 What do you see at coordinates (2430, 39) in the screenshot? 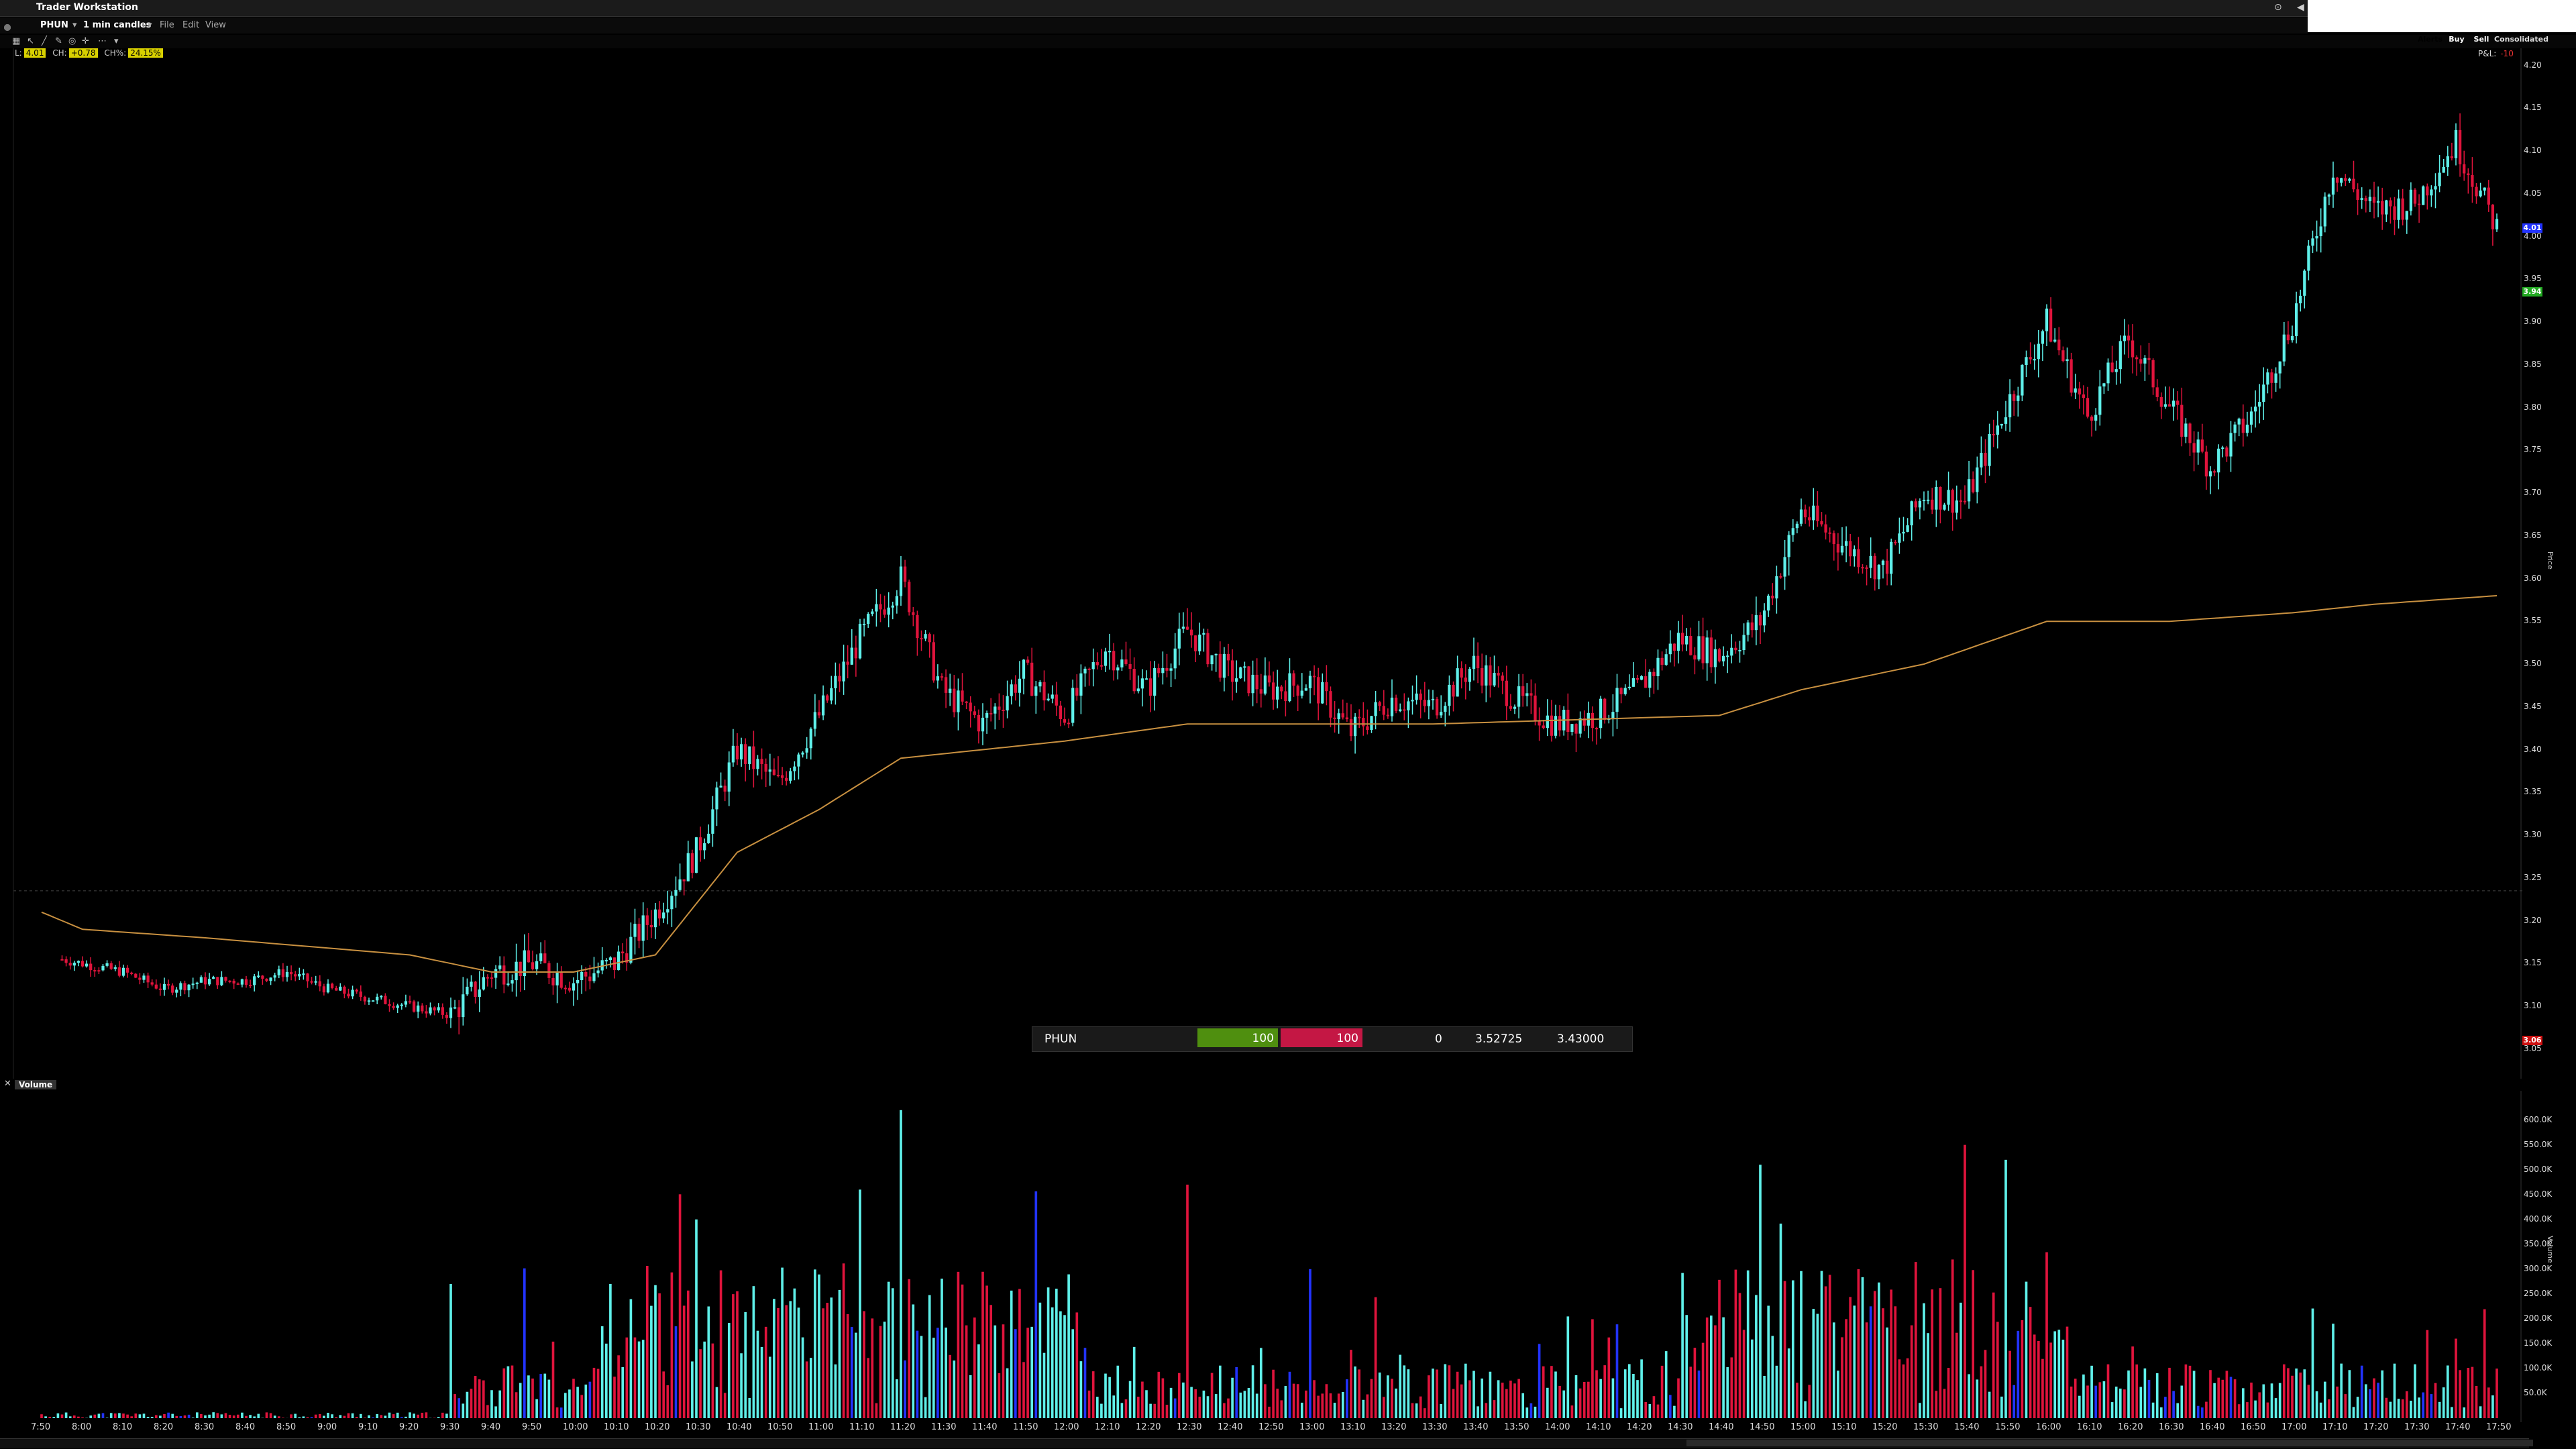
I see `alerts-button: Alerts` at bounding box center [2430, 39].